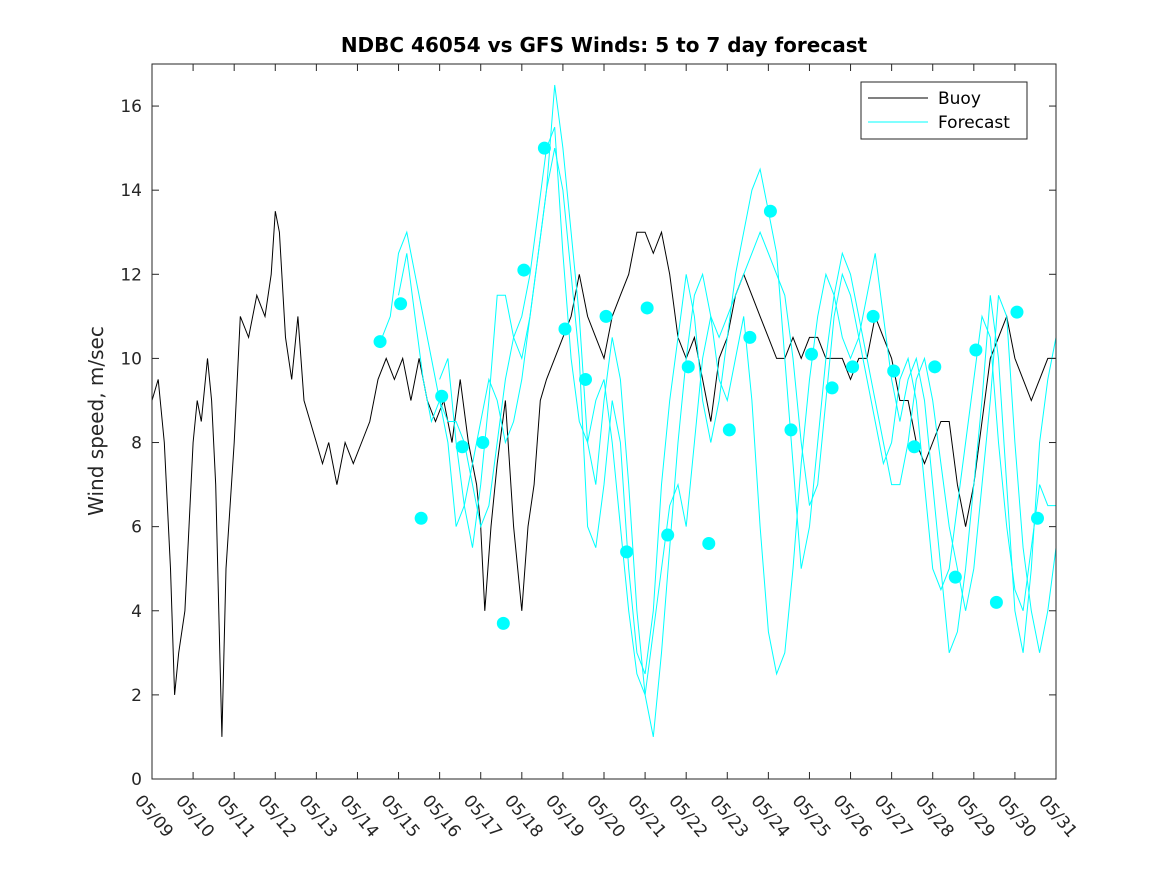  What do you see at coordinates (564, 816) in the screenshot?
I see `x-tick-label: 05/19` at bounding box center [564, 816].